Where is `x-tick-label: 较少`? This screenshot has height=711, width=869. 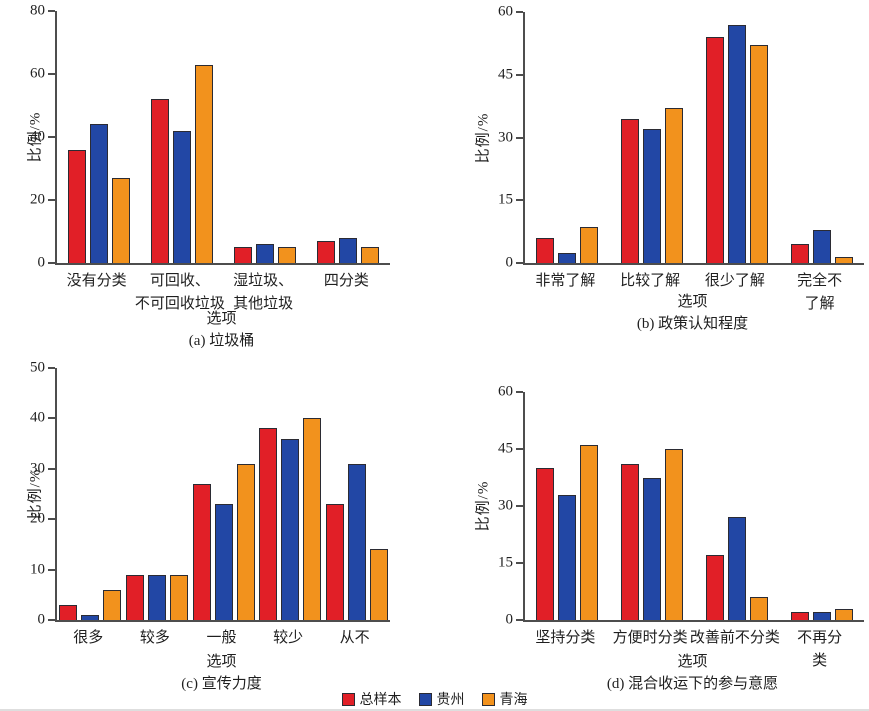 x-tick-label: 较少 is located at coordinates (288, 638).